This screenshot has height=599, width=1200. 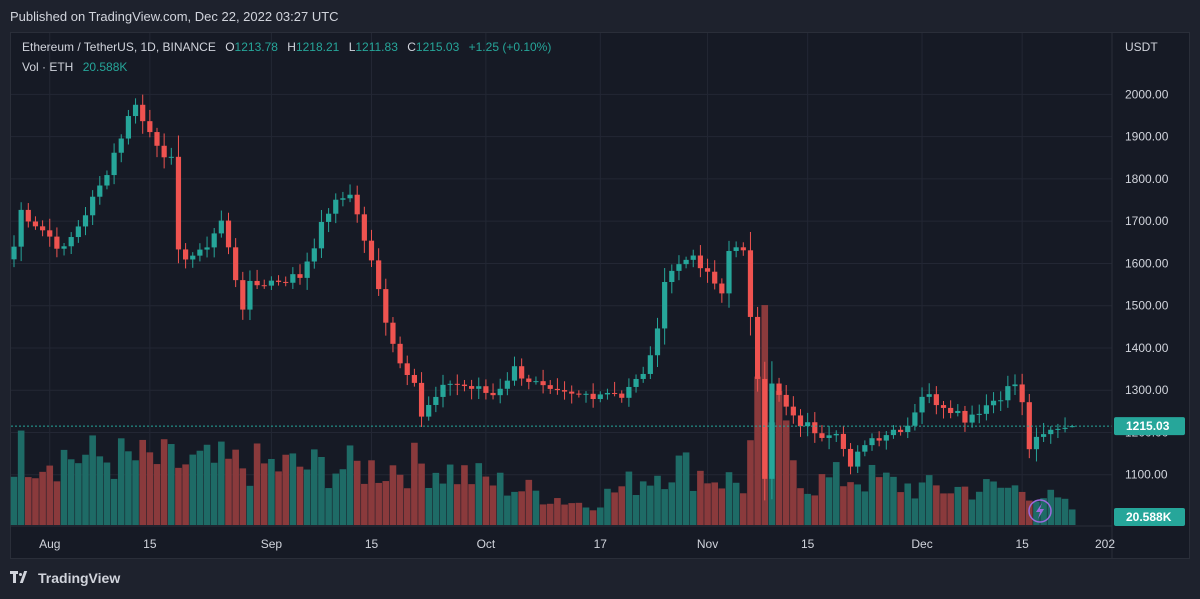 I want to click on open-value: 1213.78, so click(x=256, y=47).